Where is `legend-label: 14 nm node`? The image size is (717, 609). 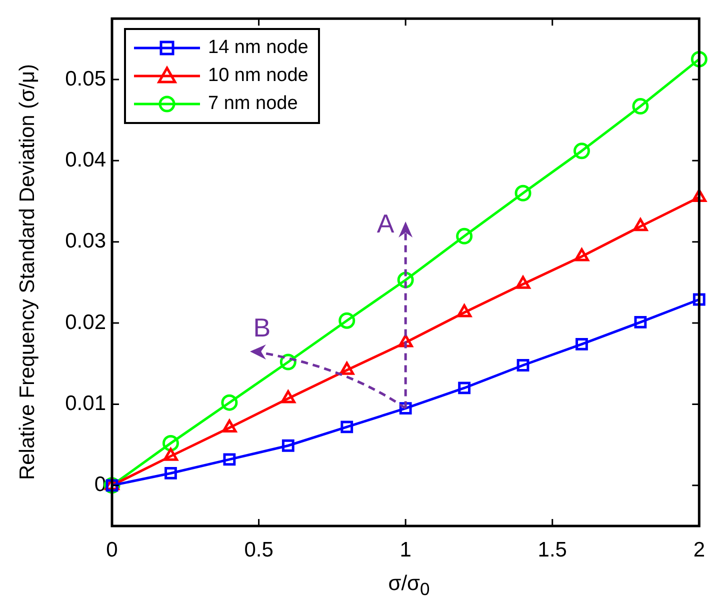 legend-label: 14 nm node is located at coordinates (258, 48).